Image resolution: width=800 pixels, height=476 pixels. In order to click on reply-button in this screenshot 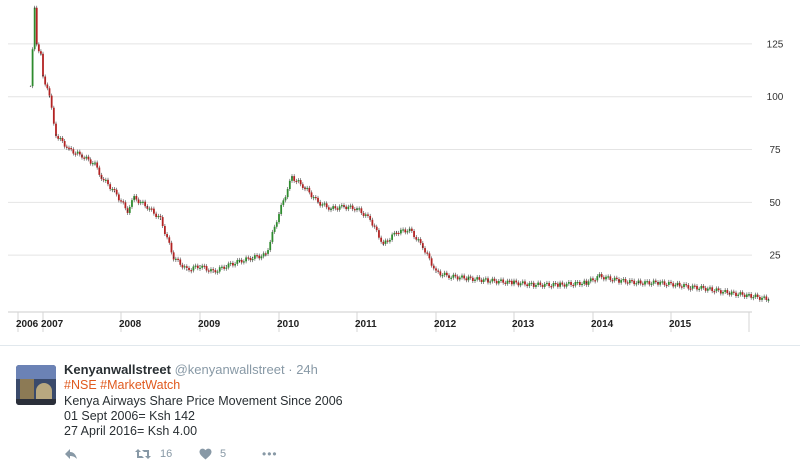, I will do `click(71, 454)`.